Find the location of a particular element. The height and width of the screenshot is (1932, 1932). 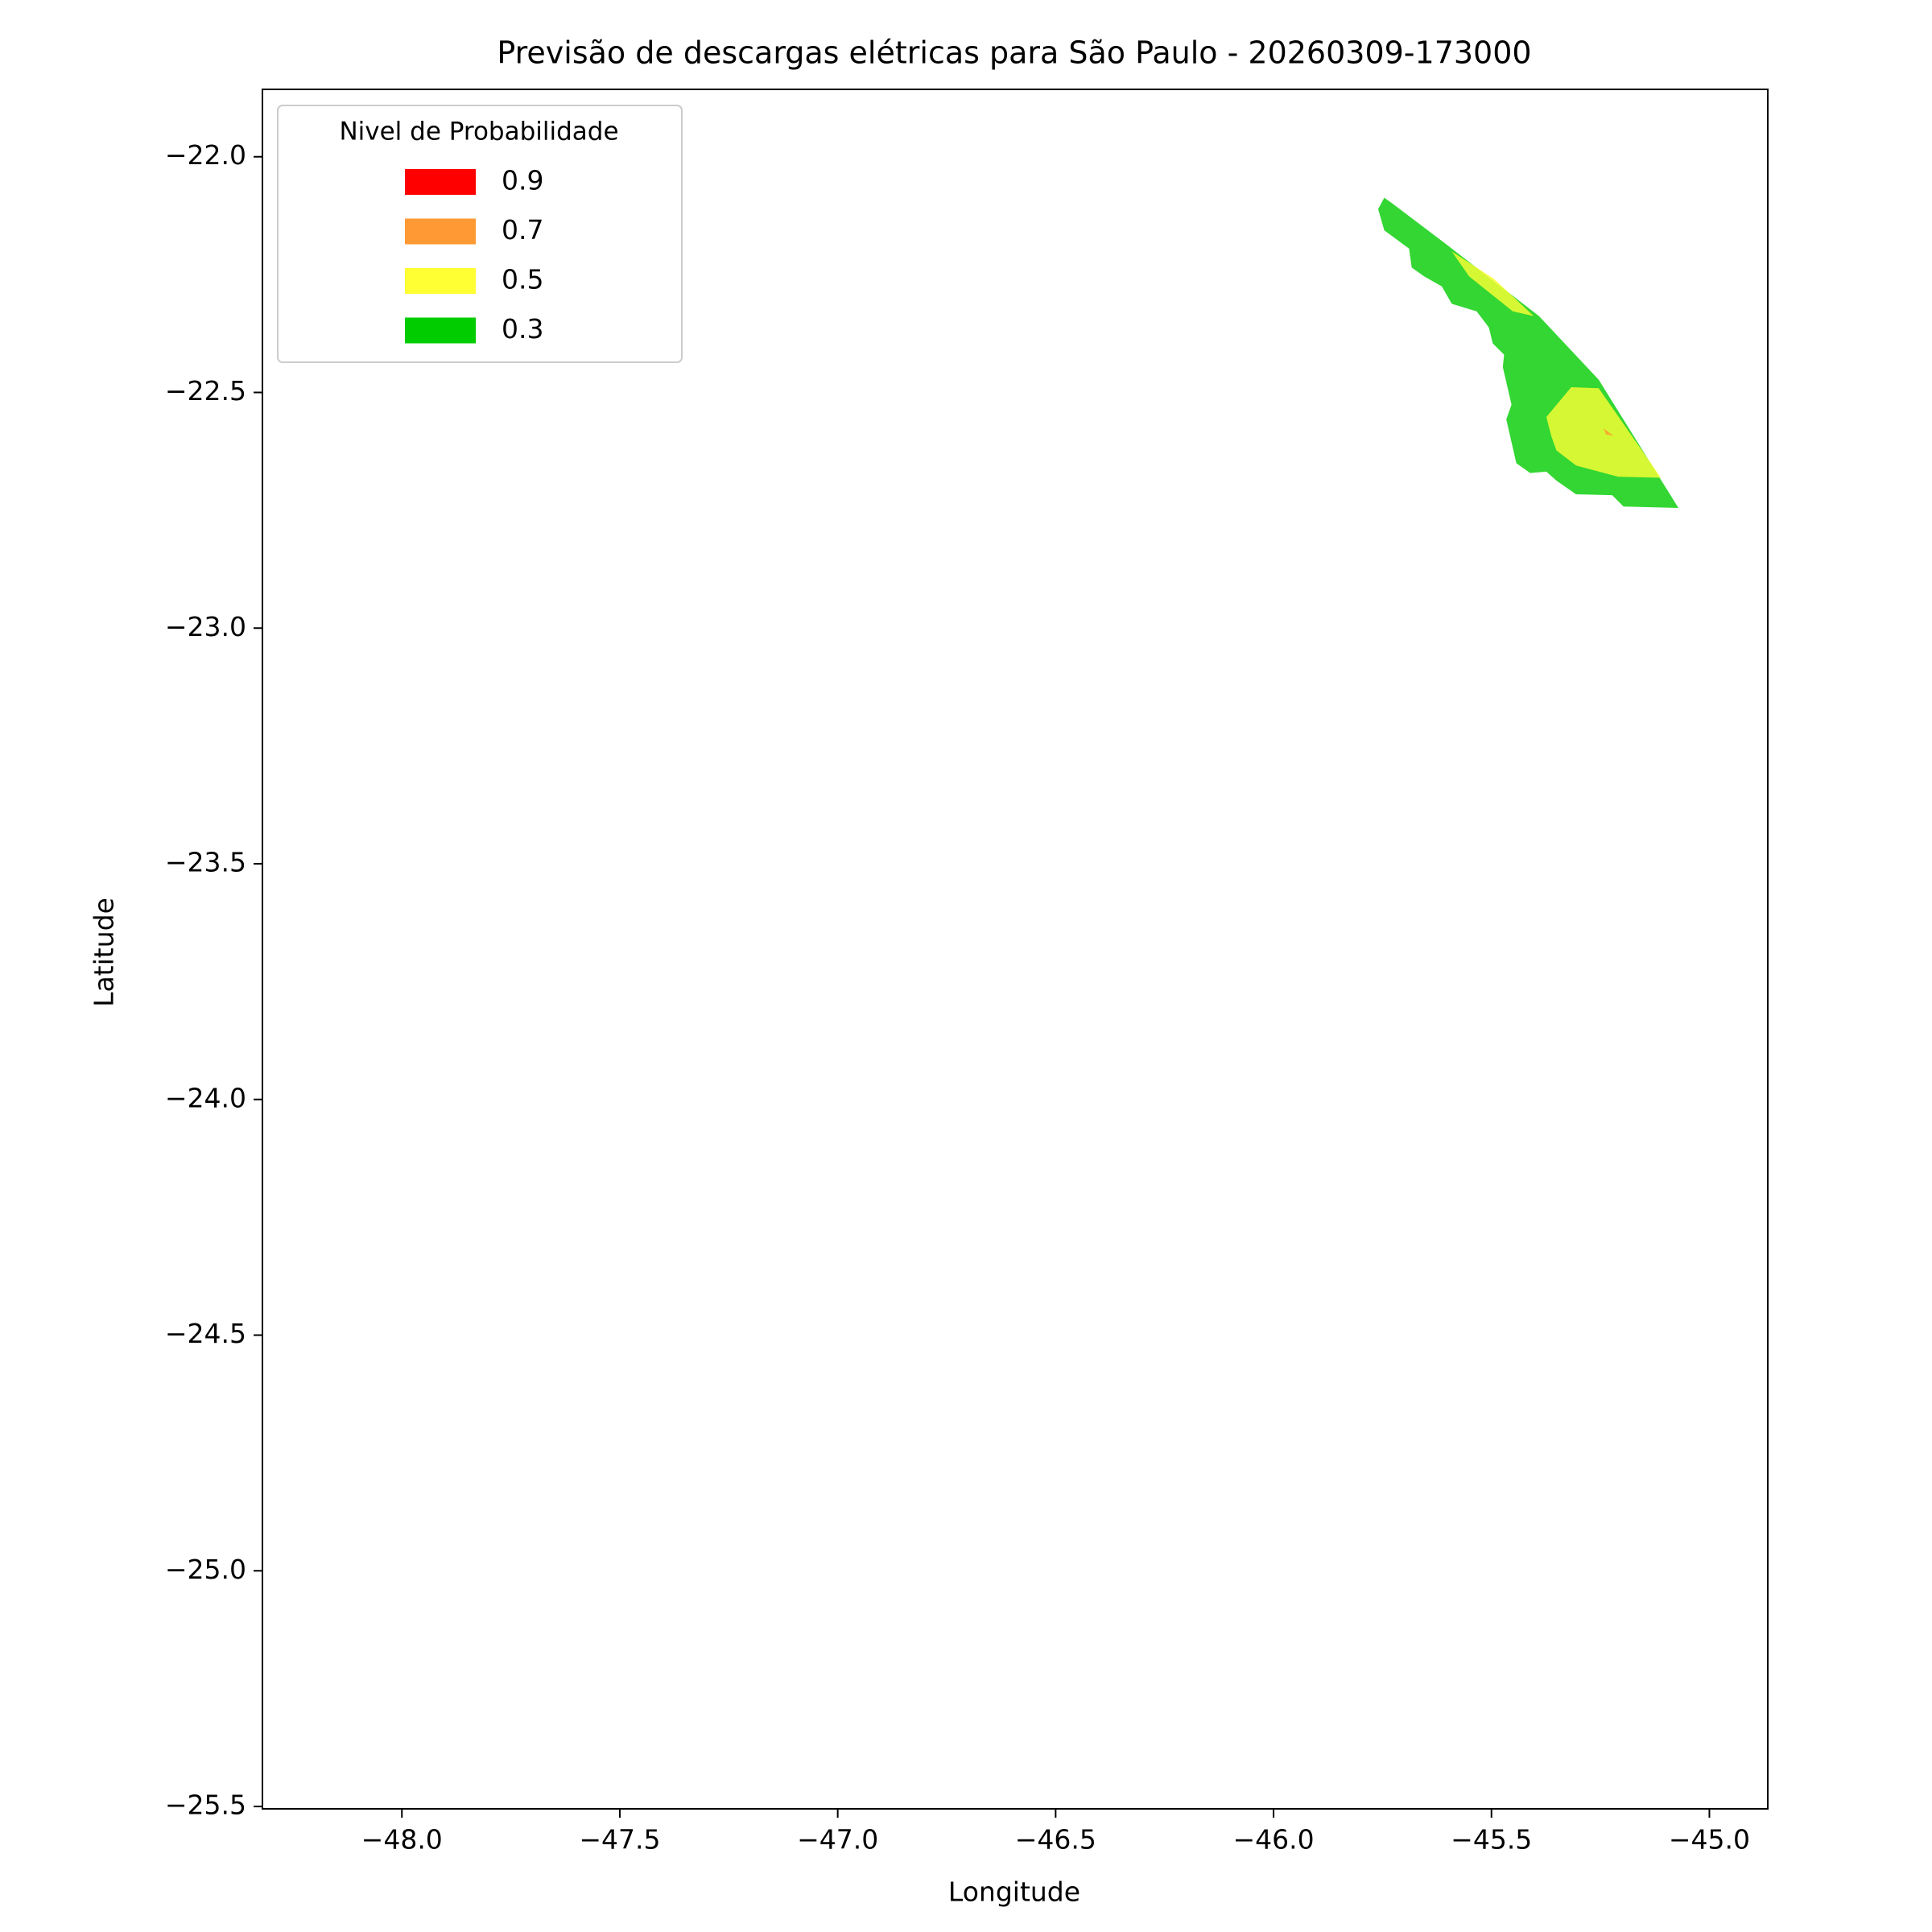

x-tick-label: −46.5 is located at coordinates (1055, 1840).